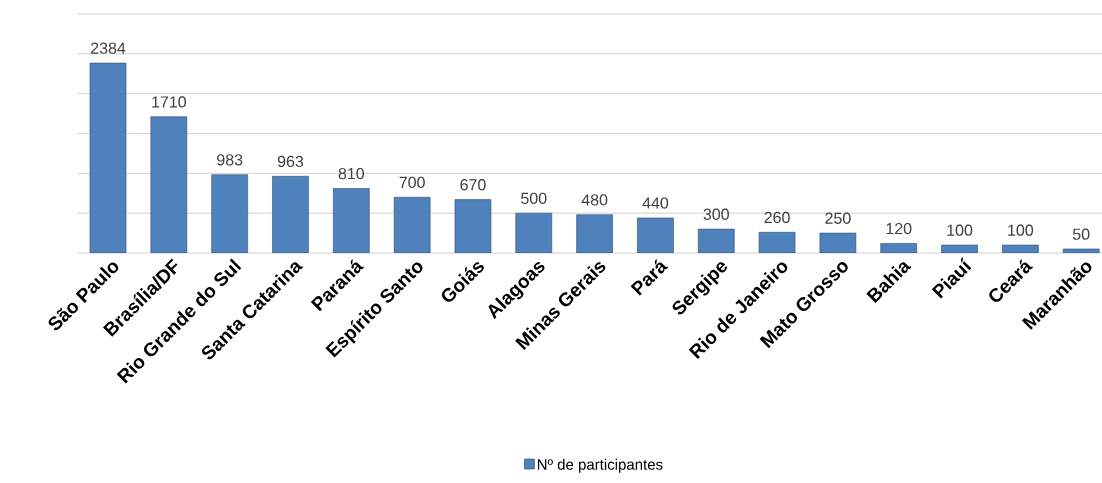  I want to click on data-label: 300, so click(716, 214).